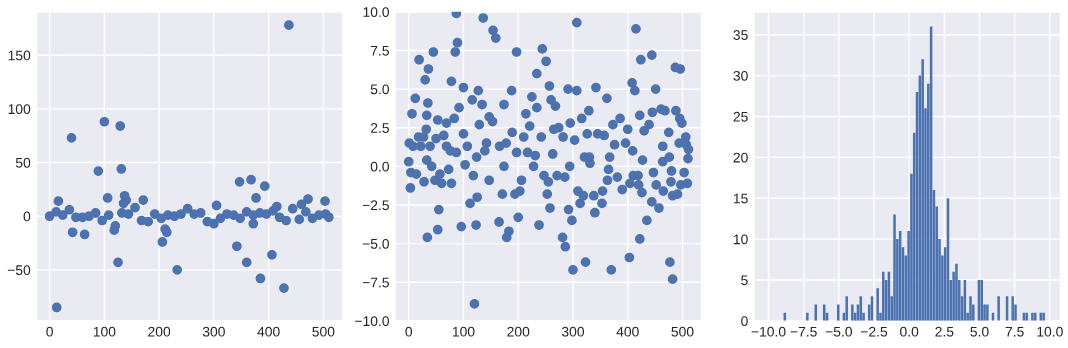 This screenshot has width=1068, height=348. What do you see at coordinates (375, 205) in the screenshot?
I see `y-tick-label: −2.5` at bounding box center [375, 205].